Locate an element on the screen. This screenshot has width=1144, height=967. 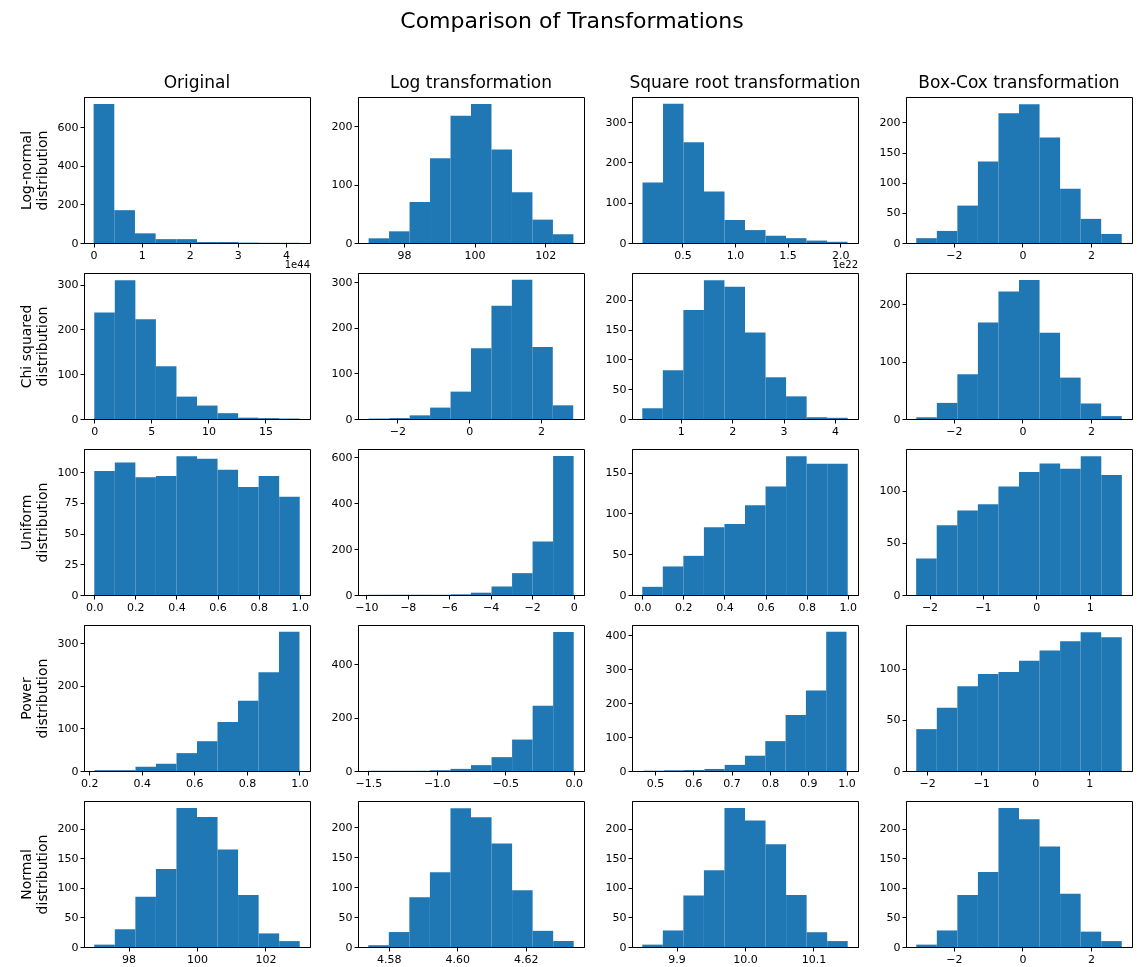
x-tick-label: −1.5 is located at coordinates (369, 783).